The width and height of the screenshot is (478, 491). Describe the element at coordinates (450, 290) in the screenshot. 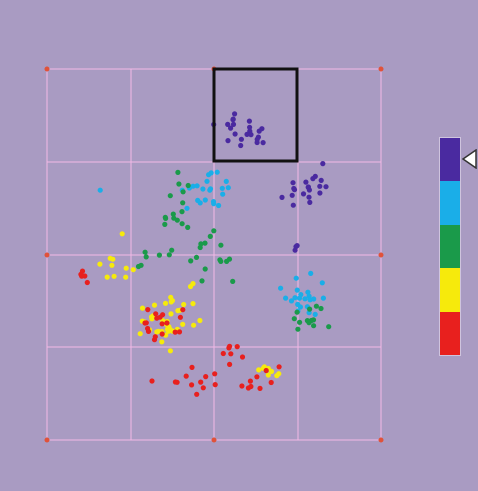

I see `legend-swatch-yellow` at that location.